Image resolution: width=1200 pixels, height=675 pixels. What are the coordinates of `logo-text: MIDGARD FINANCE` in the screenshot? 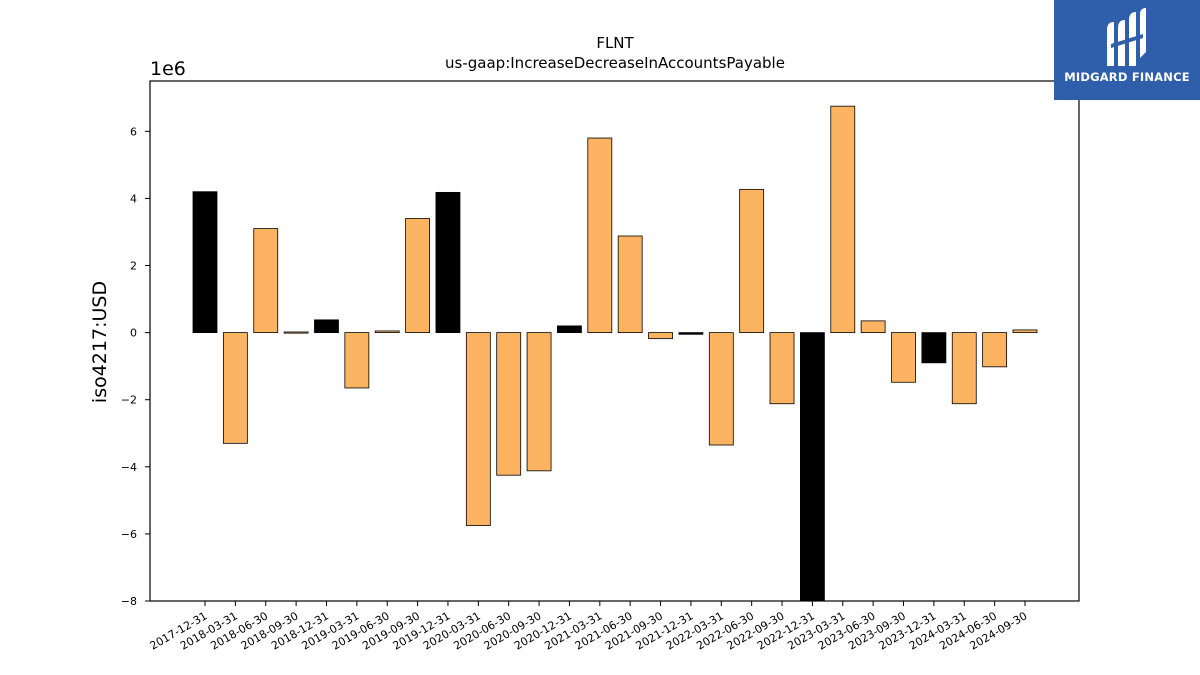 It's located at (1127, 77).